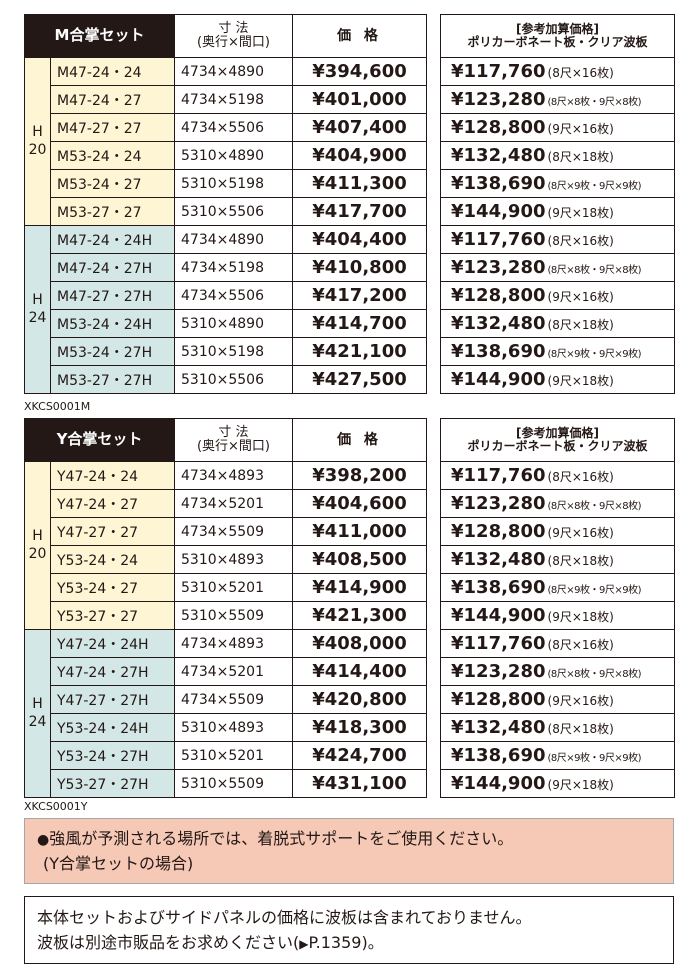 Image resolution: width=690 pixels, height=976 pixels. I want to click on price-value: ¥411,300, so click(359, 183).